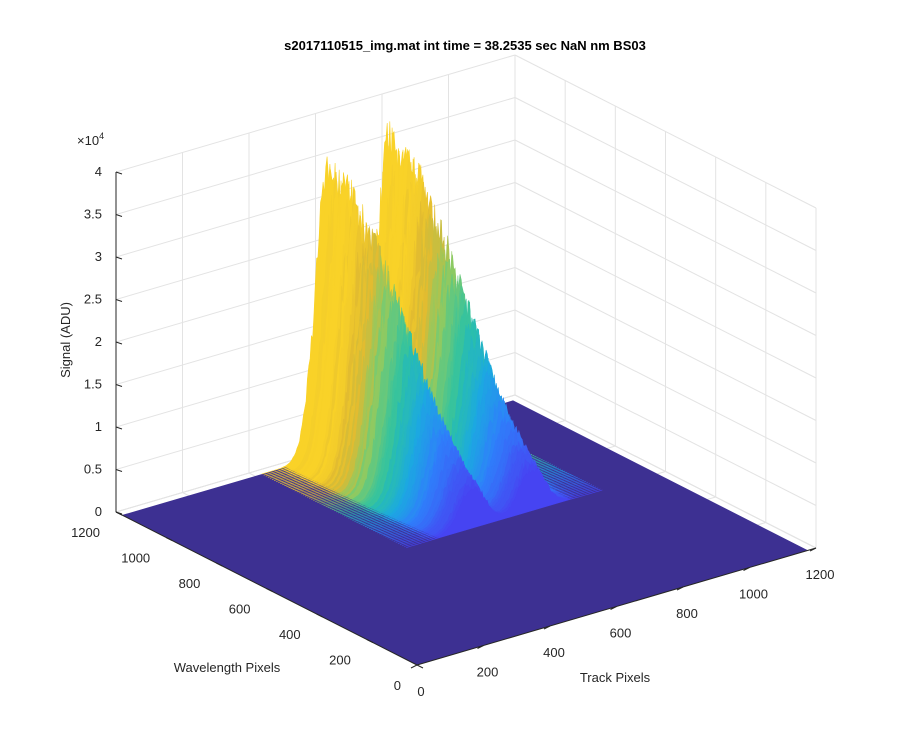 This screenshot has height=750, width=900. Describe the element at coordinates (101, 136) in the screenshot. I see `z-exponent-power: 4` at that location.